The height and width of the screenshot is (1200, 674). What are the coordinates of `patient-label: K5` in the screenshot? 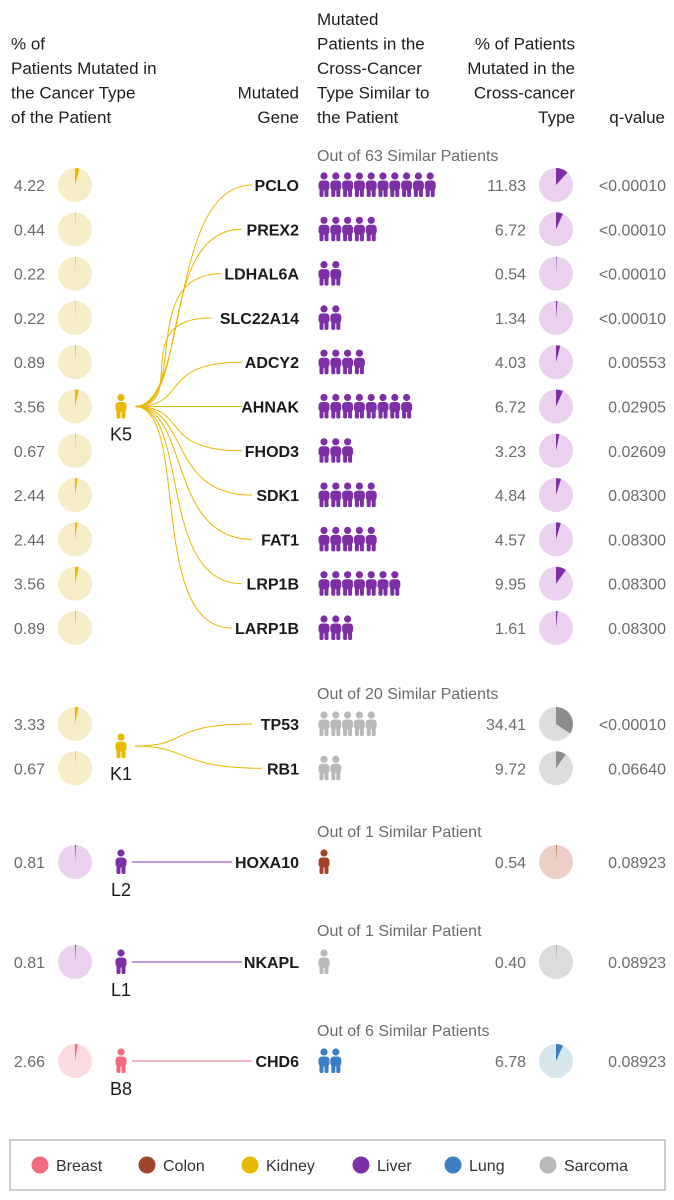 It's located at (121, 435).